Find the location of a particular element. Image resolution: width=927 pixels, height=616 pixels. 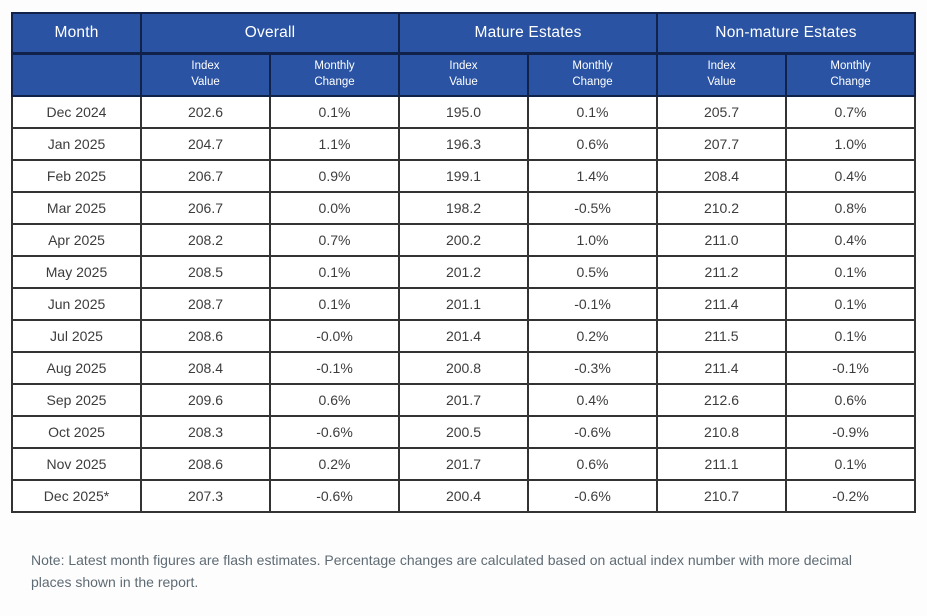

value-cell: 212.6 is located at coordinates (722, 400).